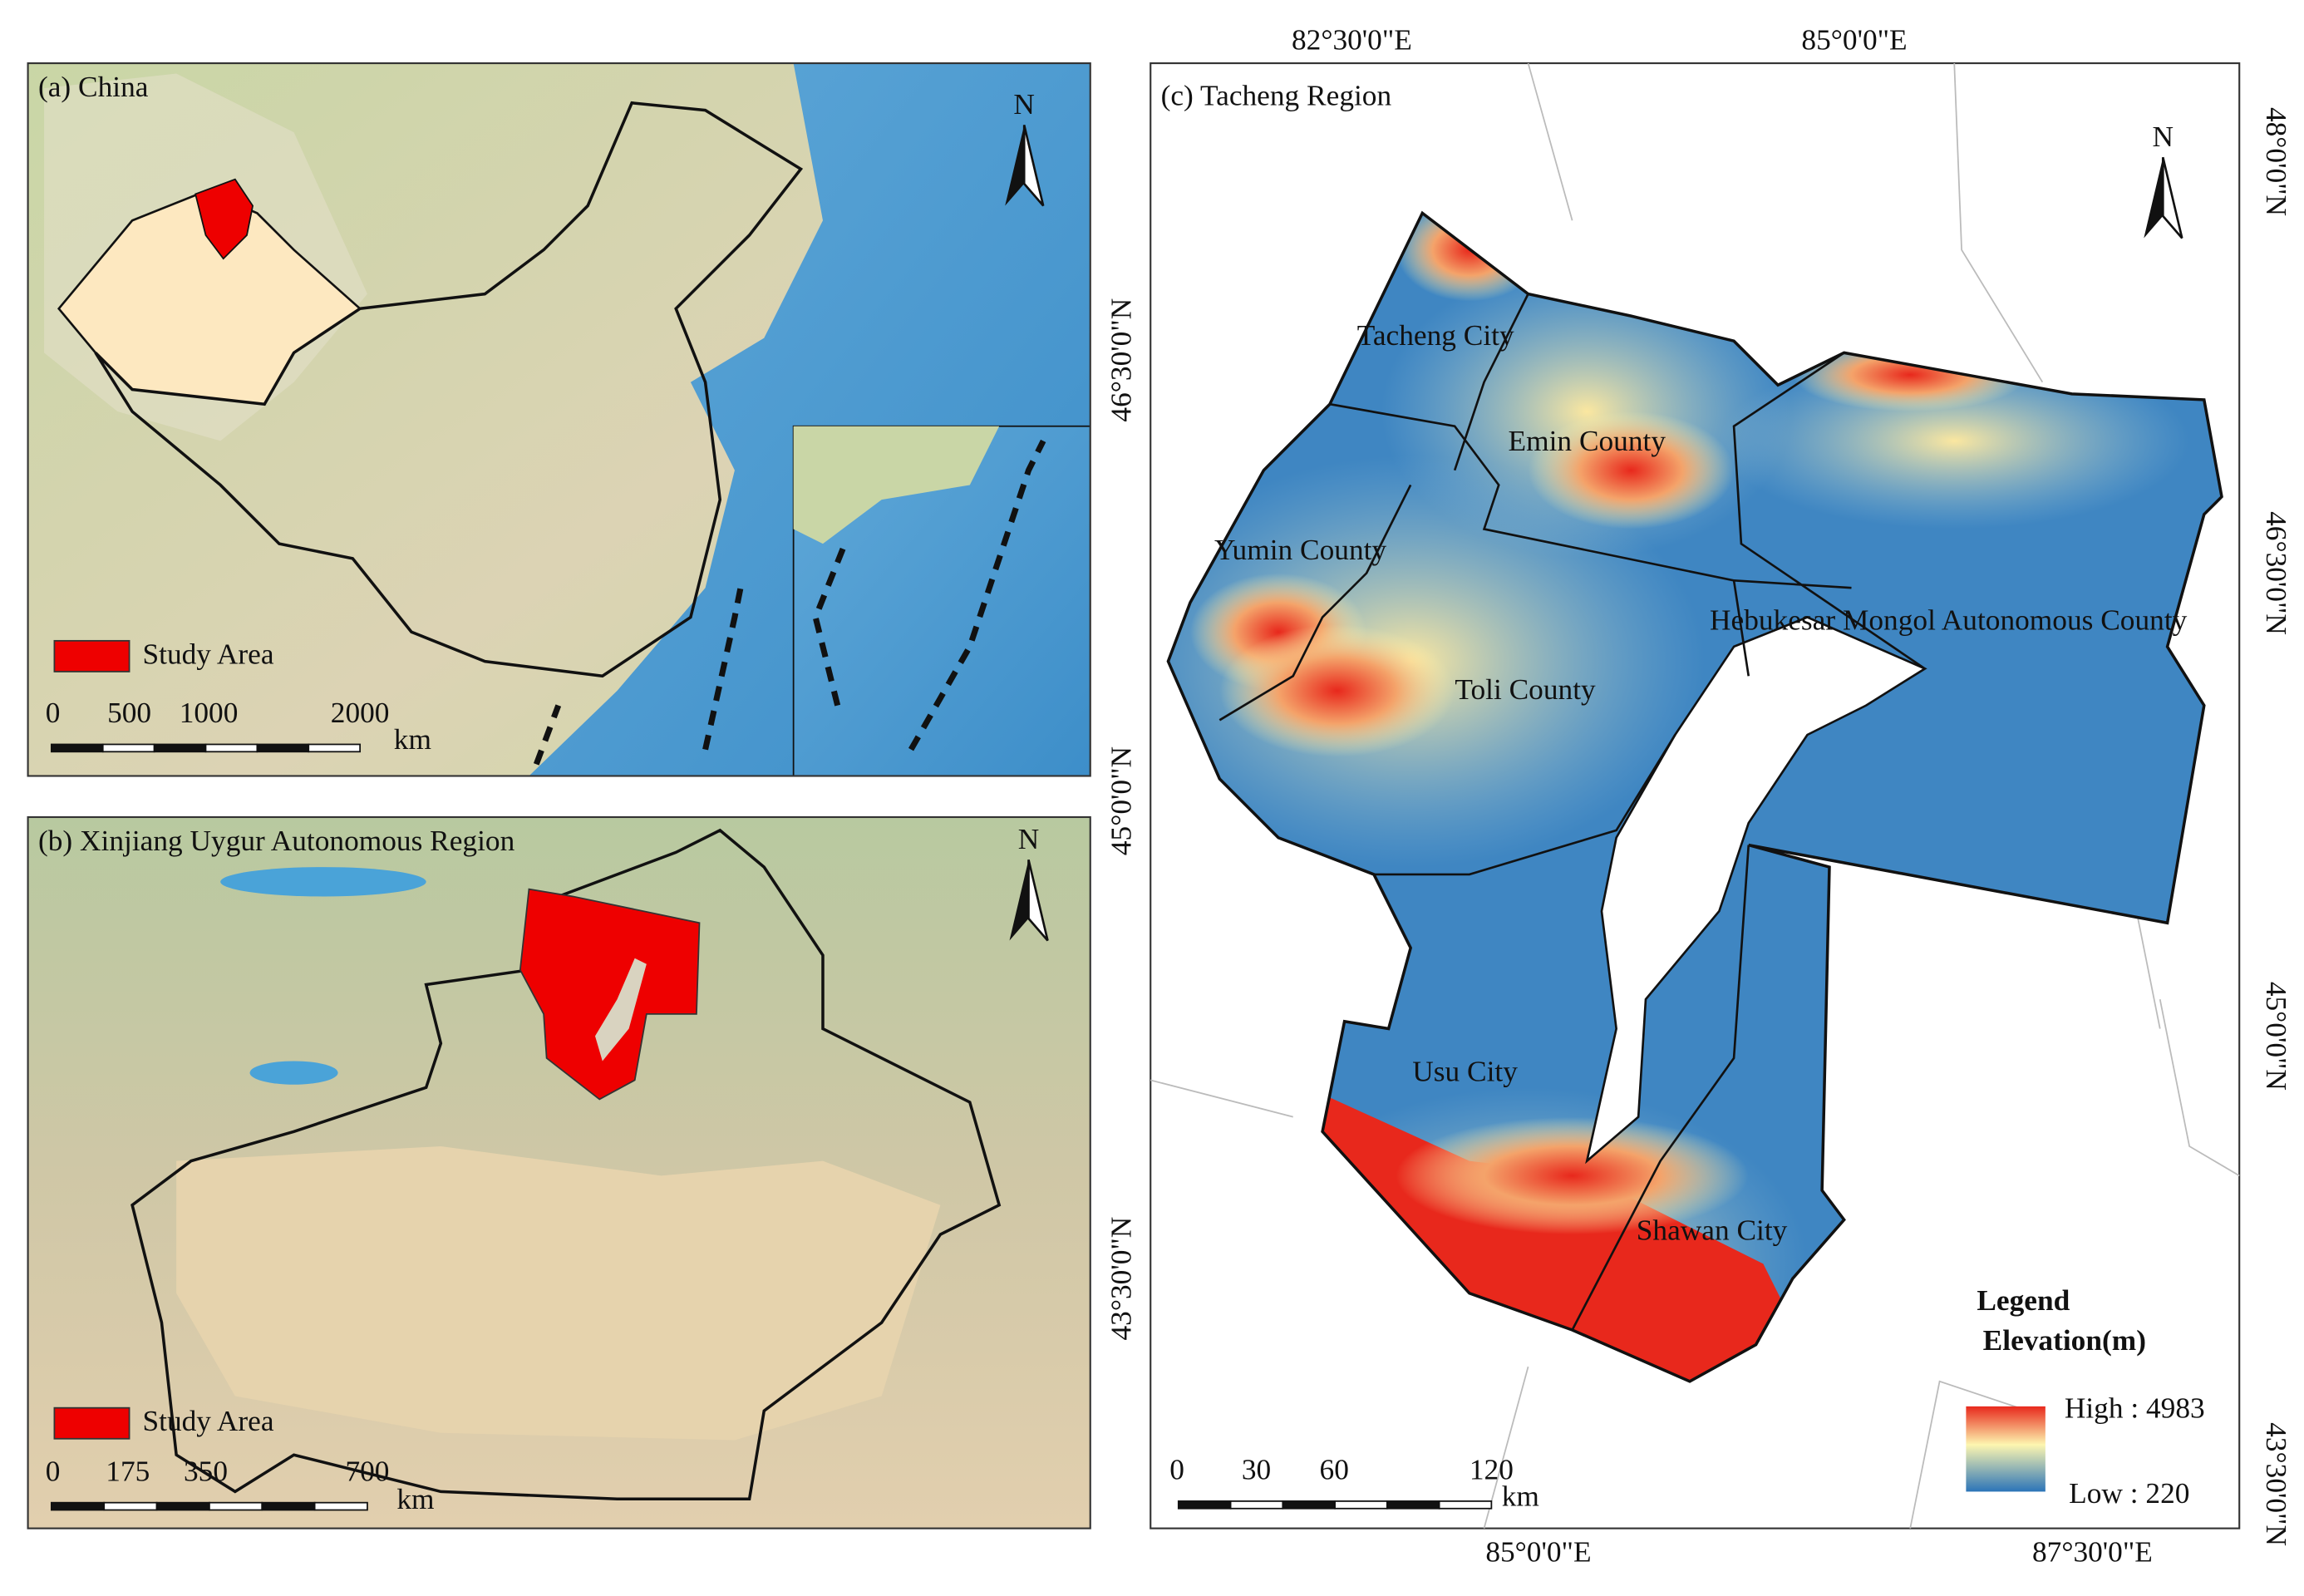 This screenshot has width=2304, height=1596. I want to click on china-border, so click(449, 389).